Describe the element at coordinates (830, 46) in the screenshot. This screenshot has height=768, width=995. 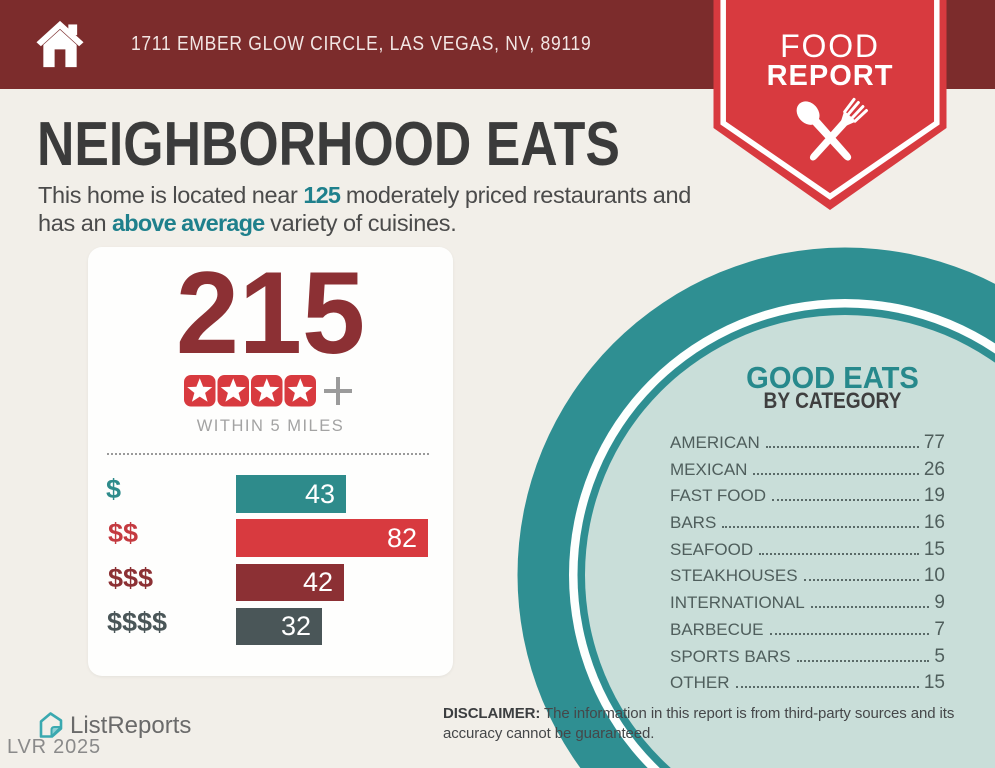
I see `svg-text: FOOD` at that location.